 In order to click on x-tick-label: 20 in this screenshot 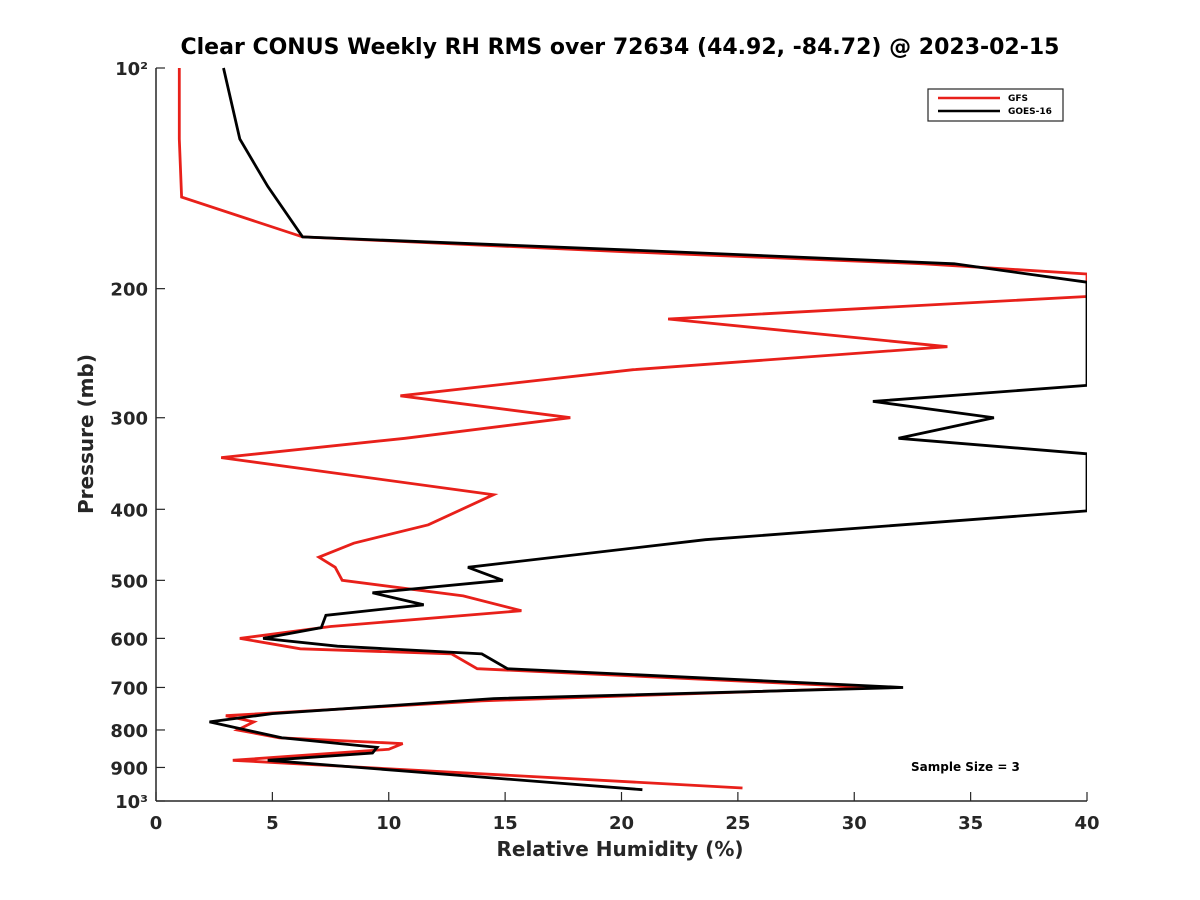, I will do `click(621, 823)`.